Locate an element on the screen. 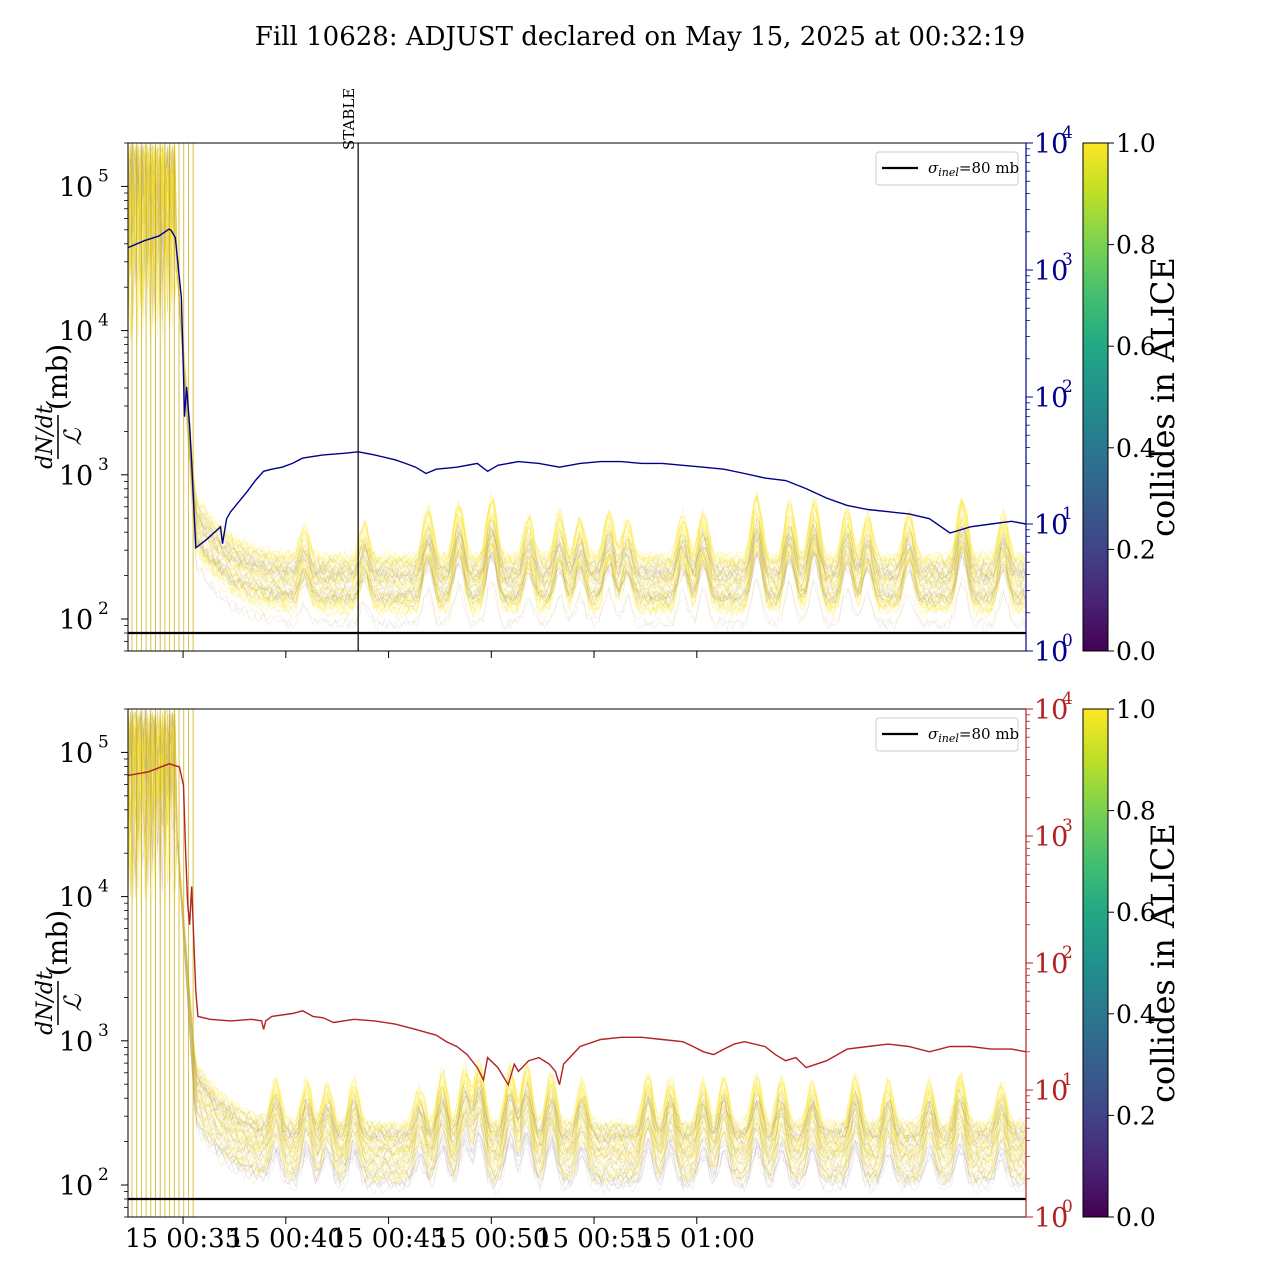 The image size is (1280, 1280). top-colorbar-tick-label: 0.2 is located at coordinates (1136, 549).